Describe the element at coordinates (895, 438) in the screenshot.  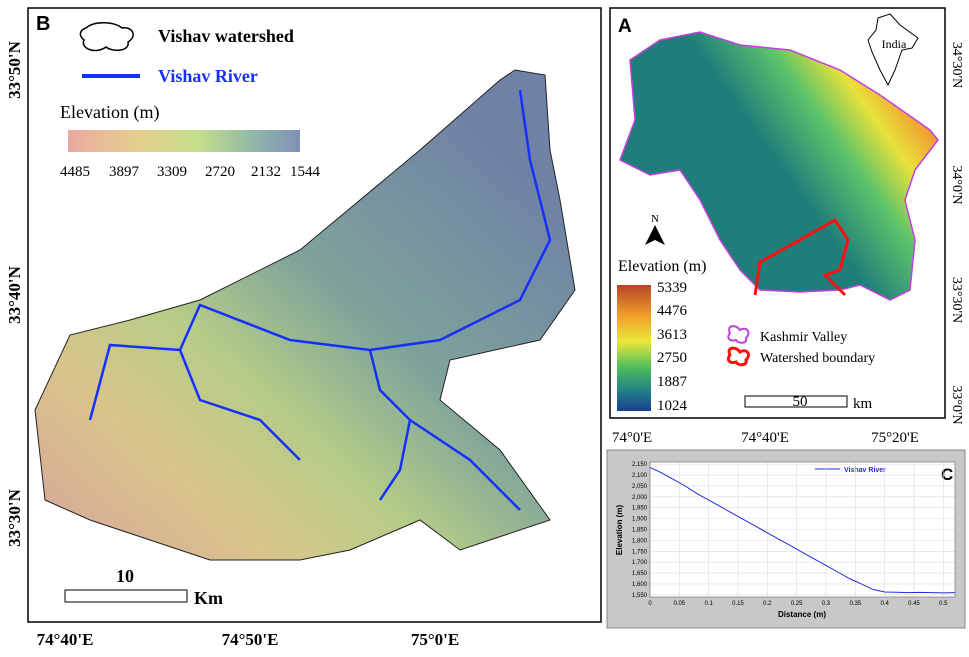
I see `lon-label: 75°20'E` at that location.